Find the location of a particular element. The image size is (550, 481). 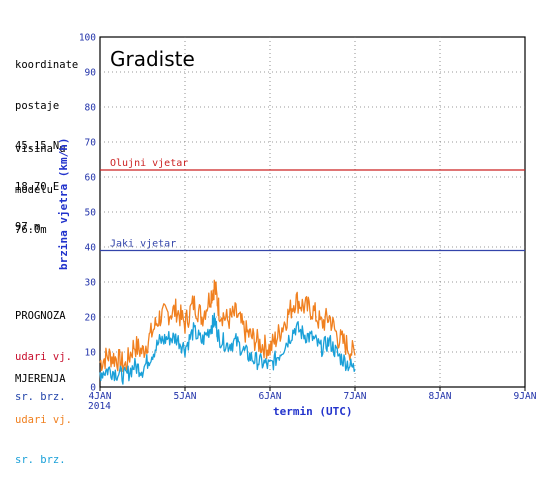

label-station: postaje is located at coordinates (37, 105).